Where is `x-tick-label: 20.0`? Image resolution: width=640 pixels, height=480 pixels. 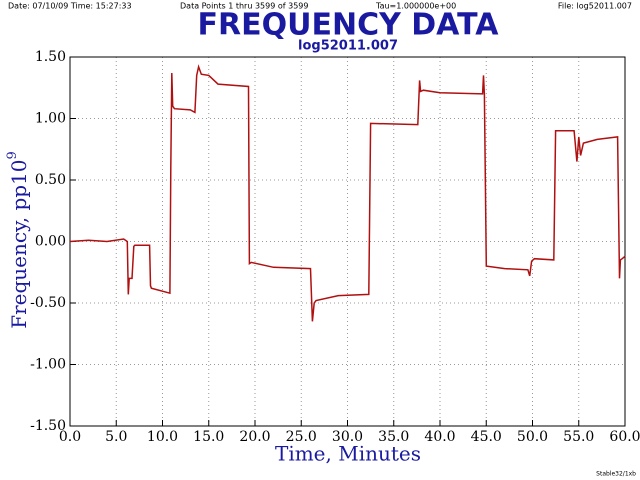
x-tick-label: 20.0 is located at coordinates (254, 437).